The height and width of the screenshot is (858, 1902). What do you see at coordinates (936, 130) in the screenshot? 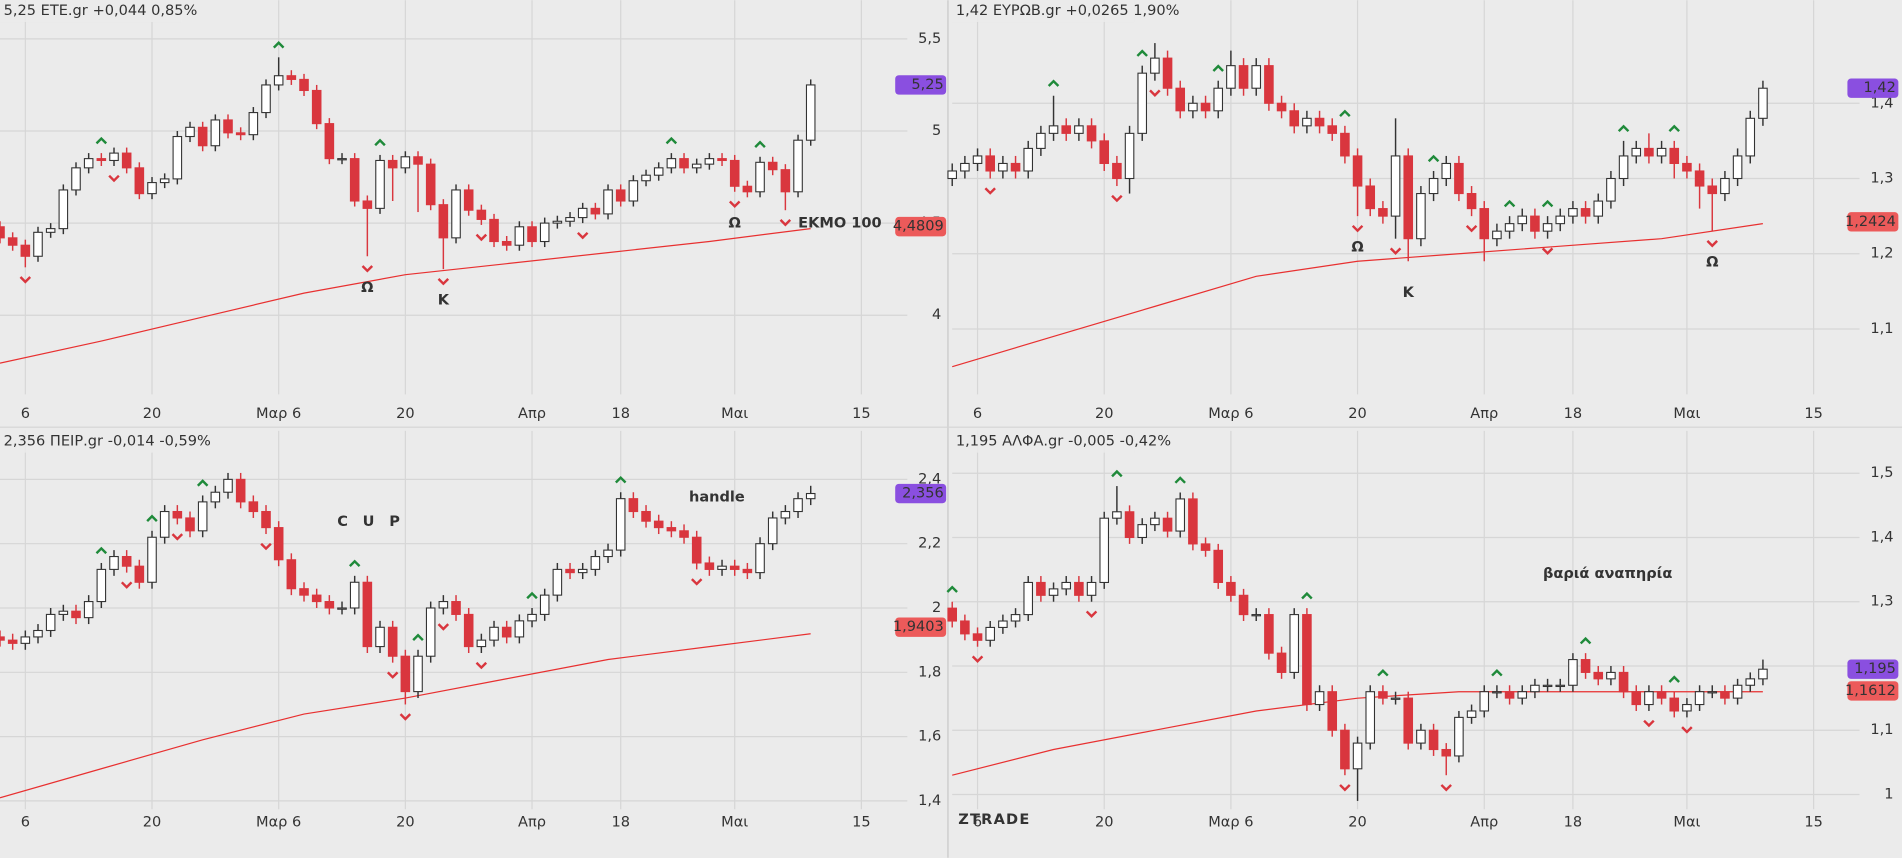
I see `y-tick-label: 5` at bounding box center [936, 130].